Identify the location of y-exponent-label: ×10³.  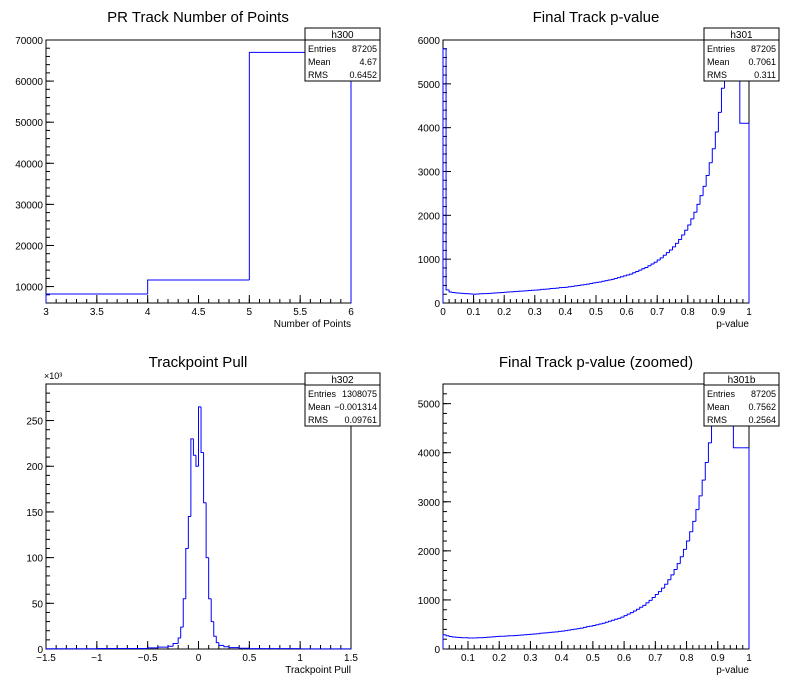
(53, 376).